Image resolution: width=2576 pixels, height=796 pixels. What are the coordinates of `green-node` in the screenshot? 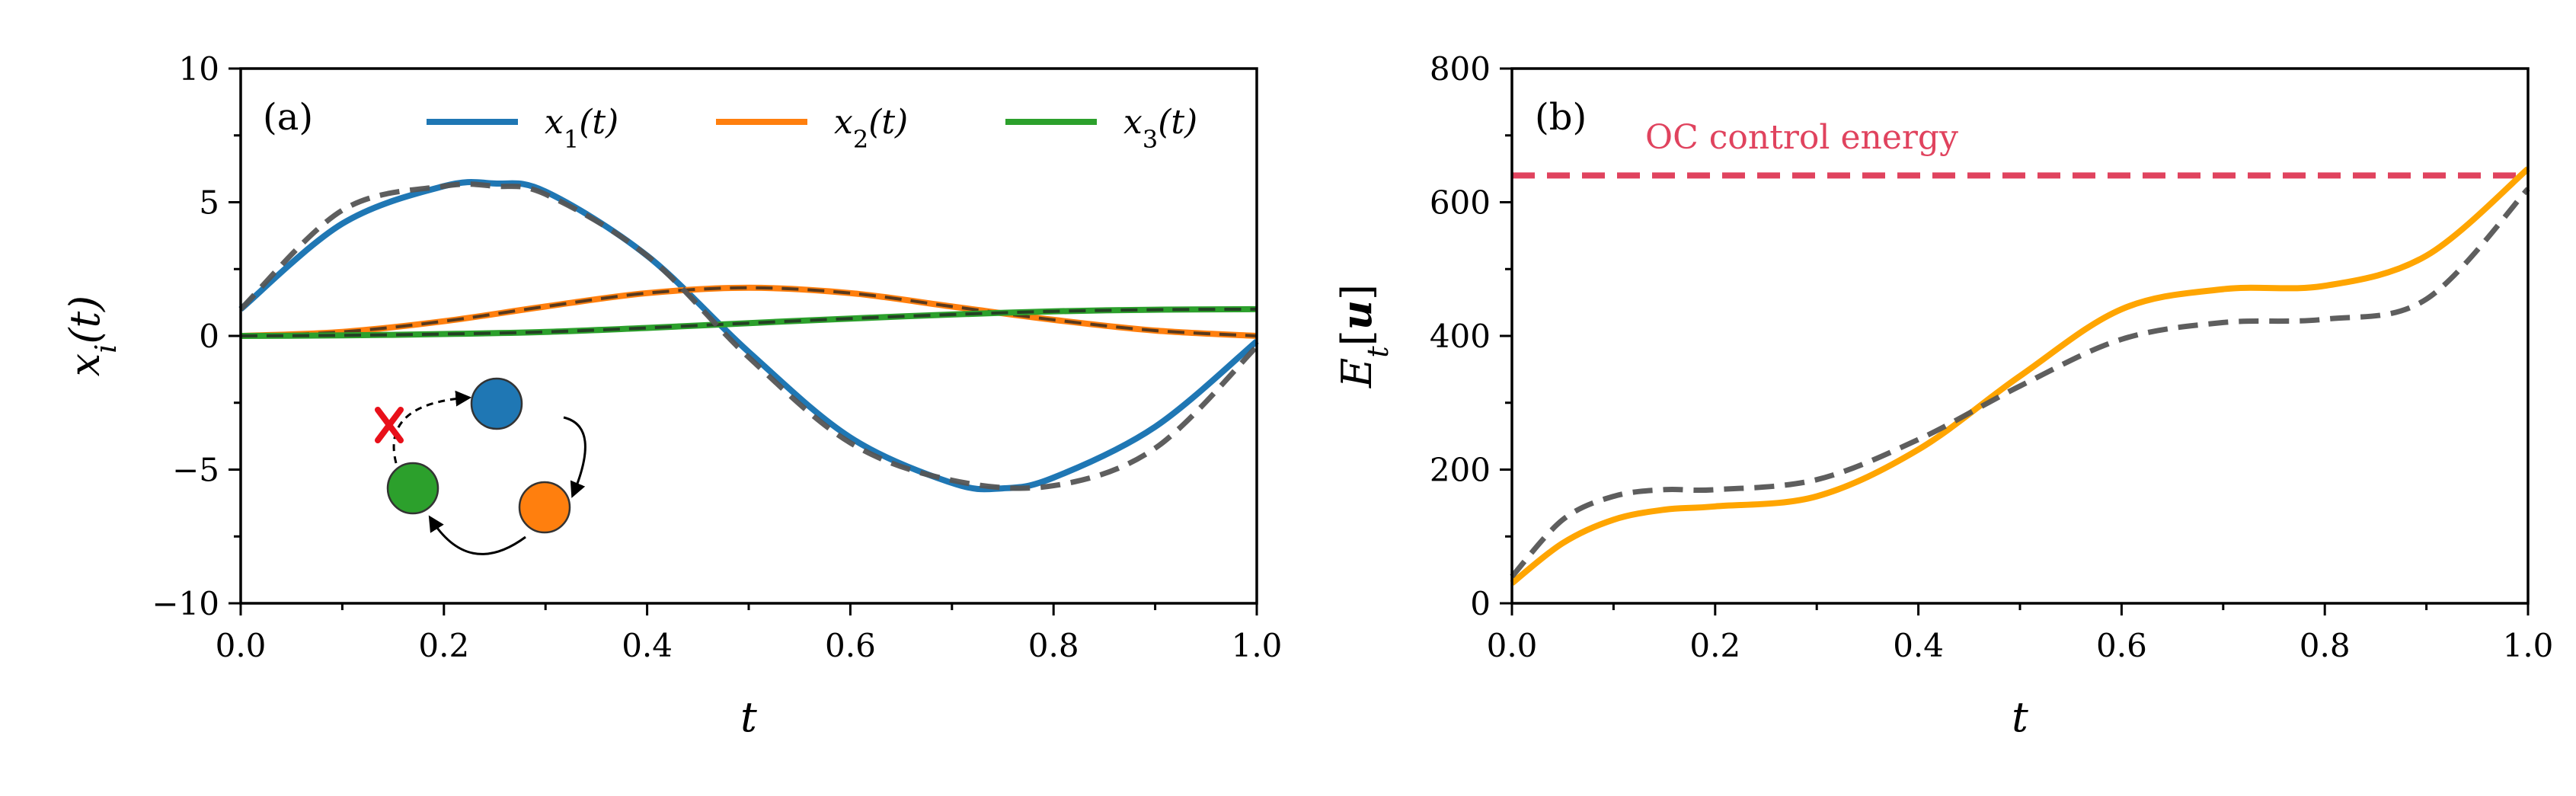 It's located at (412, 488).